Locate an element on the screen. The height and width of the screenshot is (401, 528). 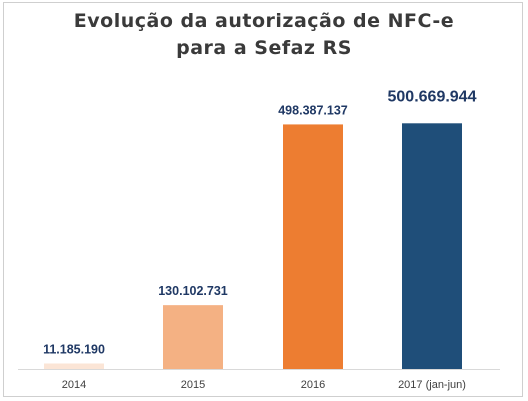
chart-title-line-2: para a Sefaz RS is located at coordinates (264, 48).